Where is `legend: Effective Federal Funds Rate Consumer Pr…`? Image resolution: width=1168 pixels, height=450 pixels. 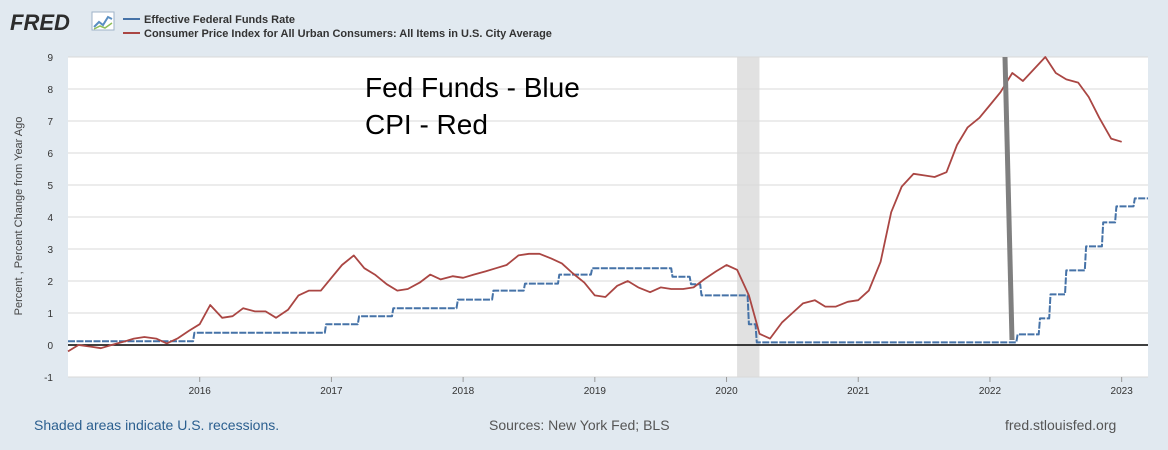 legend: Effective Federal Funds Rate Consumer Pr… is located at coordinates (337, 27).